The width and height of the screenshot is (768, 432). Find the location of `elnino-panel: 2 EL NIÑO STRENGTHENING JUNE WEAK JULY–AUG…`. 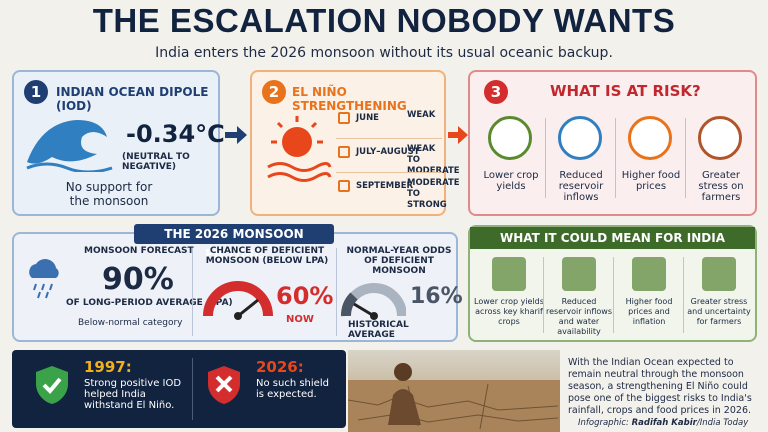

elnino-panel: 2 EL NIÑO STRENGTHENING JUNE WEAK JULY–AUG… is located at coordinates (355, 143).